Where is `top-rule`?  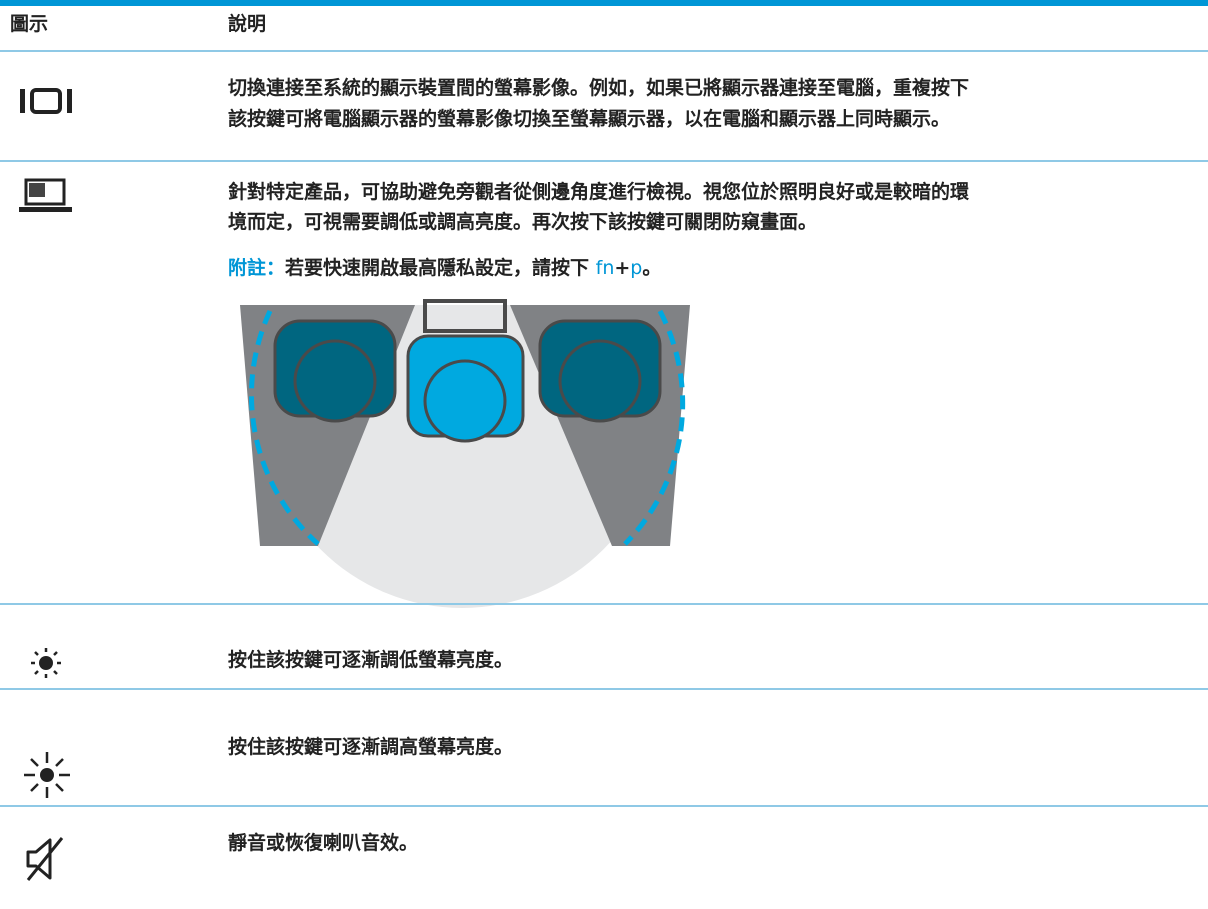 top-rule is located at coordinates (604, 3).